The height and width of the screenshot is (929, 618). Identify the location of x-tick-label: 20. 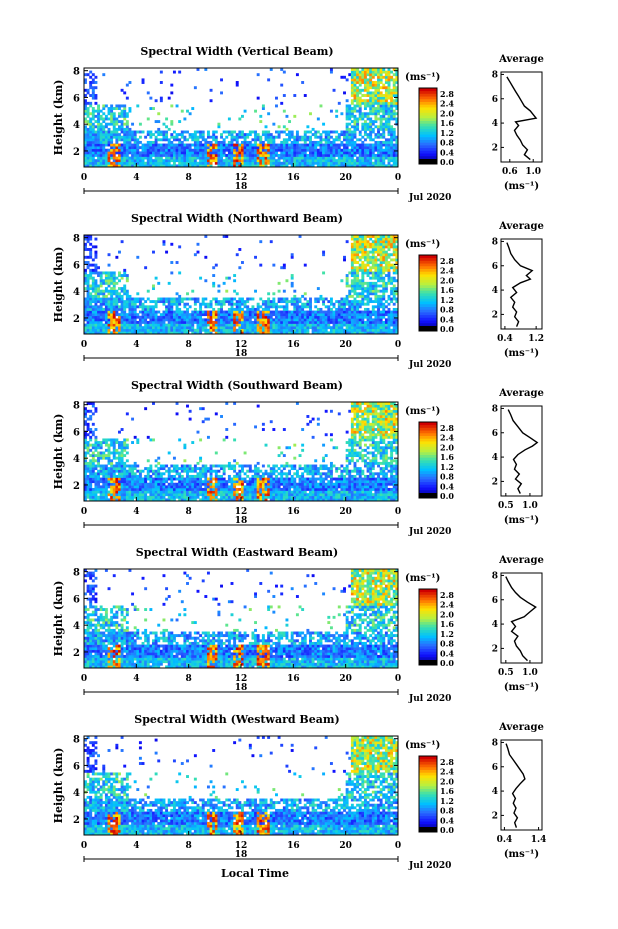
(345, 345).